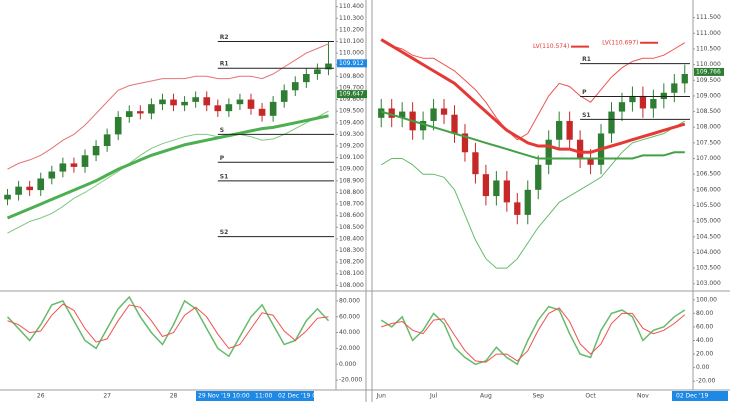  Describe the element at coordinates (304, 396) in the screenshot. I see `time-highlight-label: 02 Dec '19 05:00` at that location.